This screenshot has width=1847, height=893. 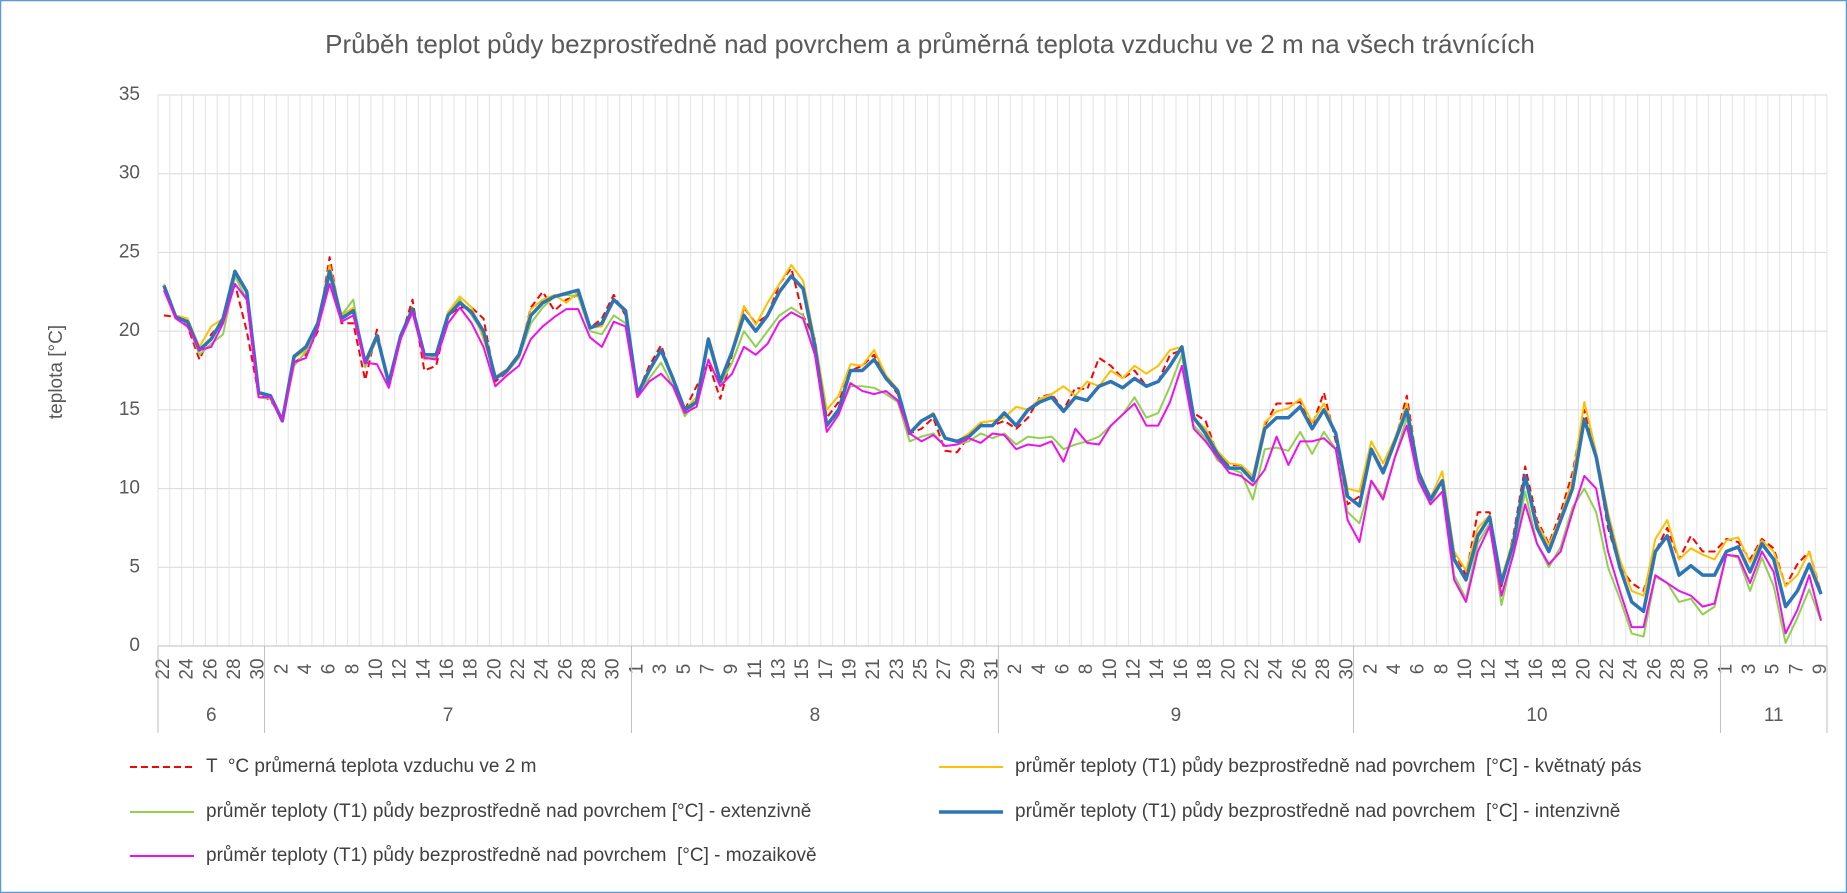 What do you see at coordinates (873, 668) in the screenshot?
I see `x-tick-label: 21` at bounding box center [873, 668].